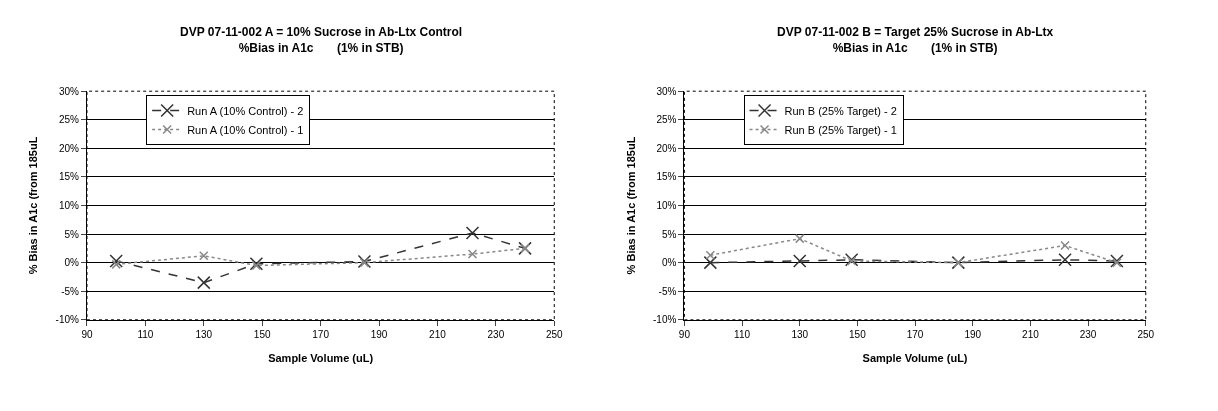 The height and width of the screenshot is (411, 1218). I want to click on legend-label: Run B (25% Target) - 2, so click(840, 110).